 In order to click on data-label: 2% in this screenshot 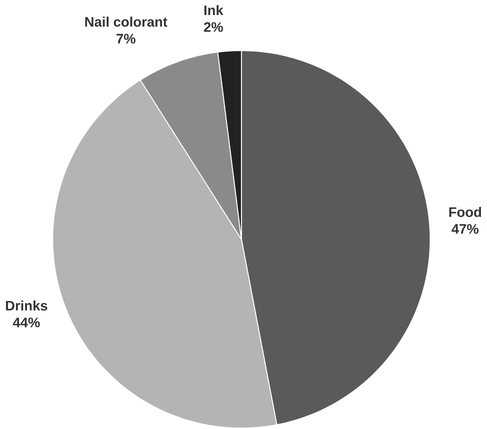, I will do `click(213, 27)`.